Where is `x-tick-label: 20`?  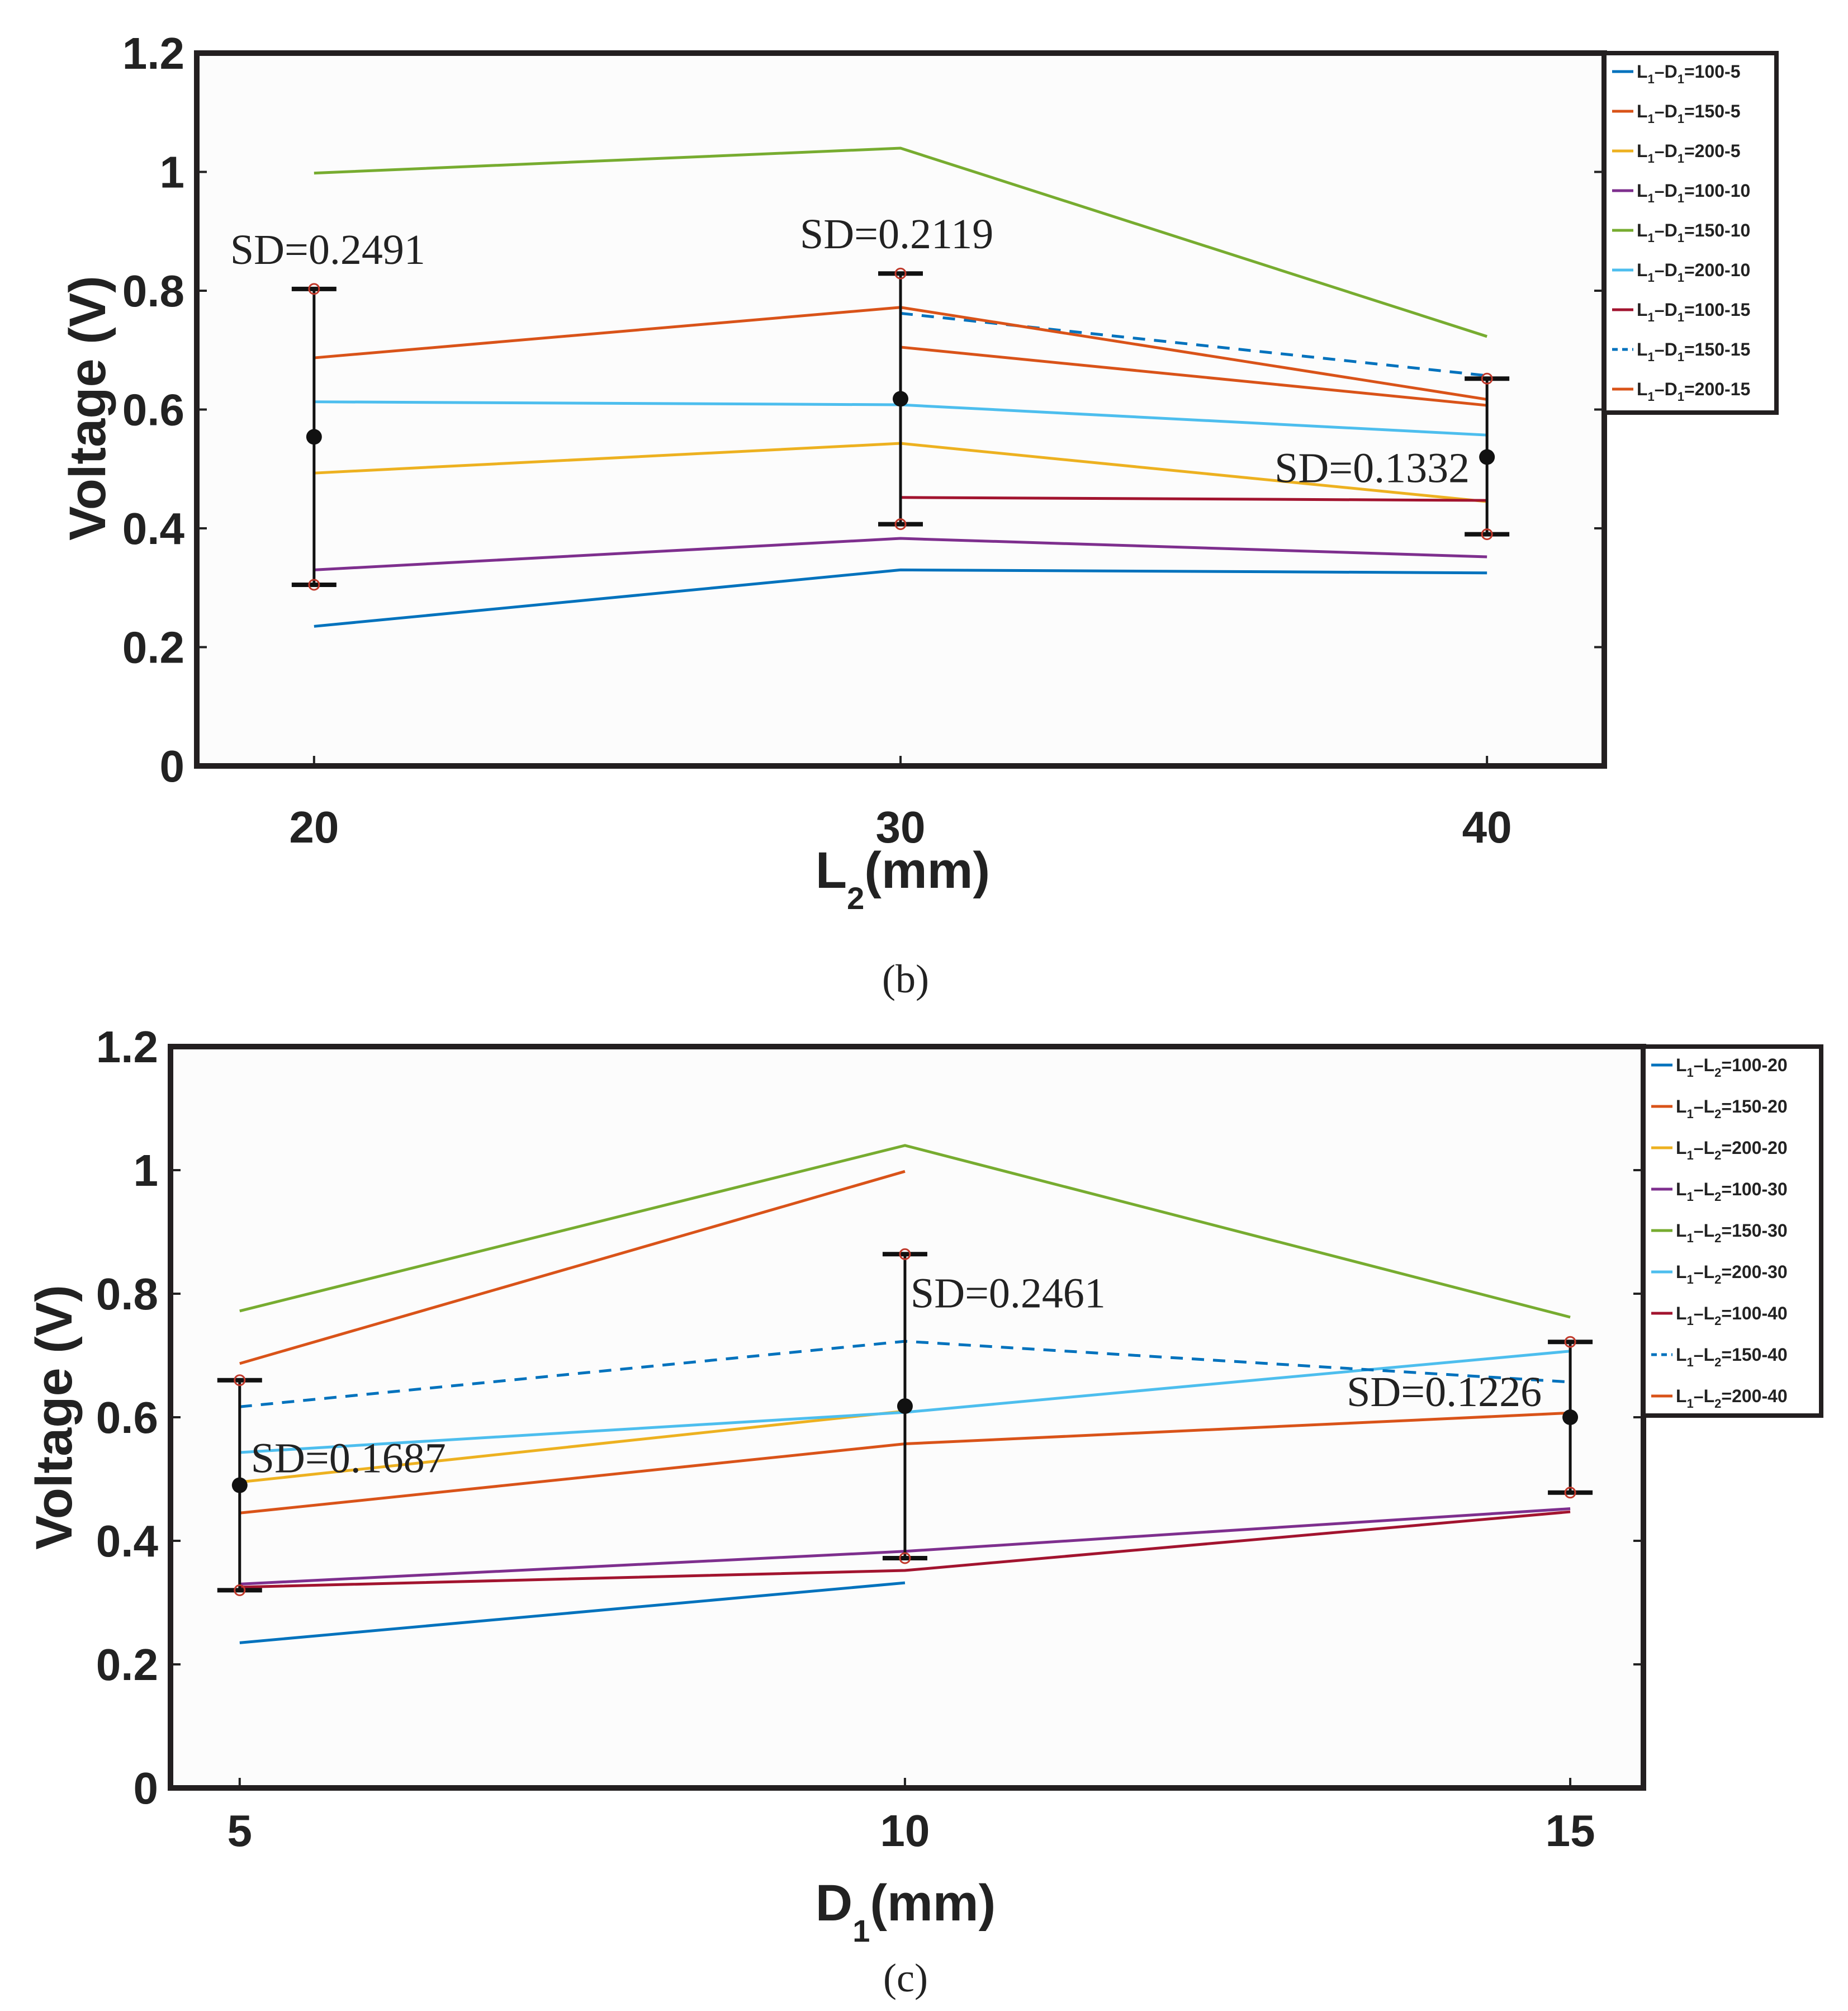 x-tick-label: 20 is located at coordinates (314, 827).